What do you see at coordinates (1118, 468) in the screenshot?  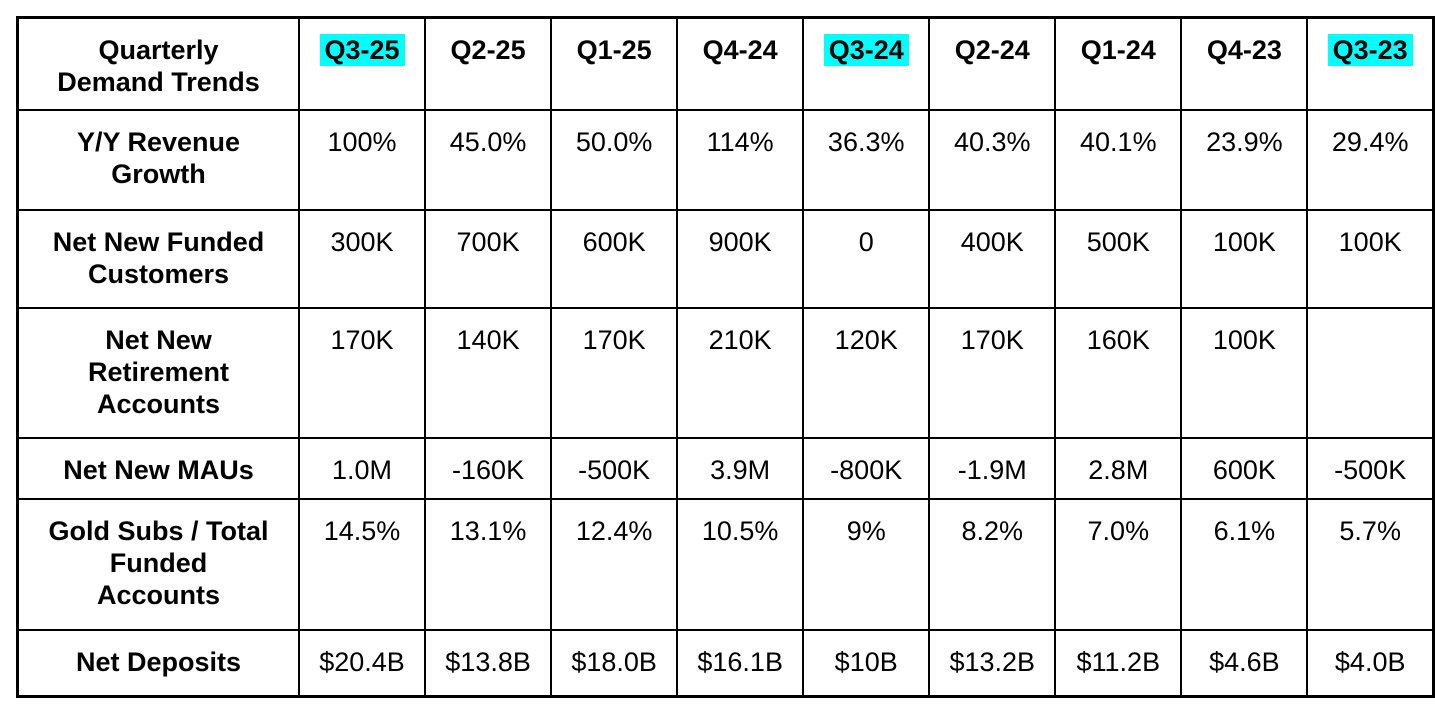 I see `table-cell: 2.8M` at bounding box center [1118, 468].